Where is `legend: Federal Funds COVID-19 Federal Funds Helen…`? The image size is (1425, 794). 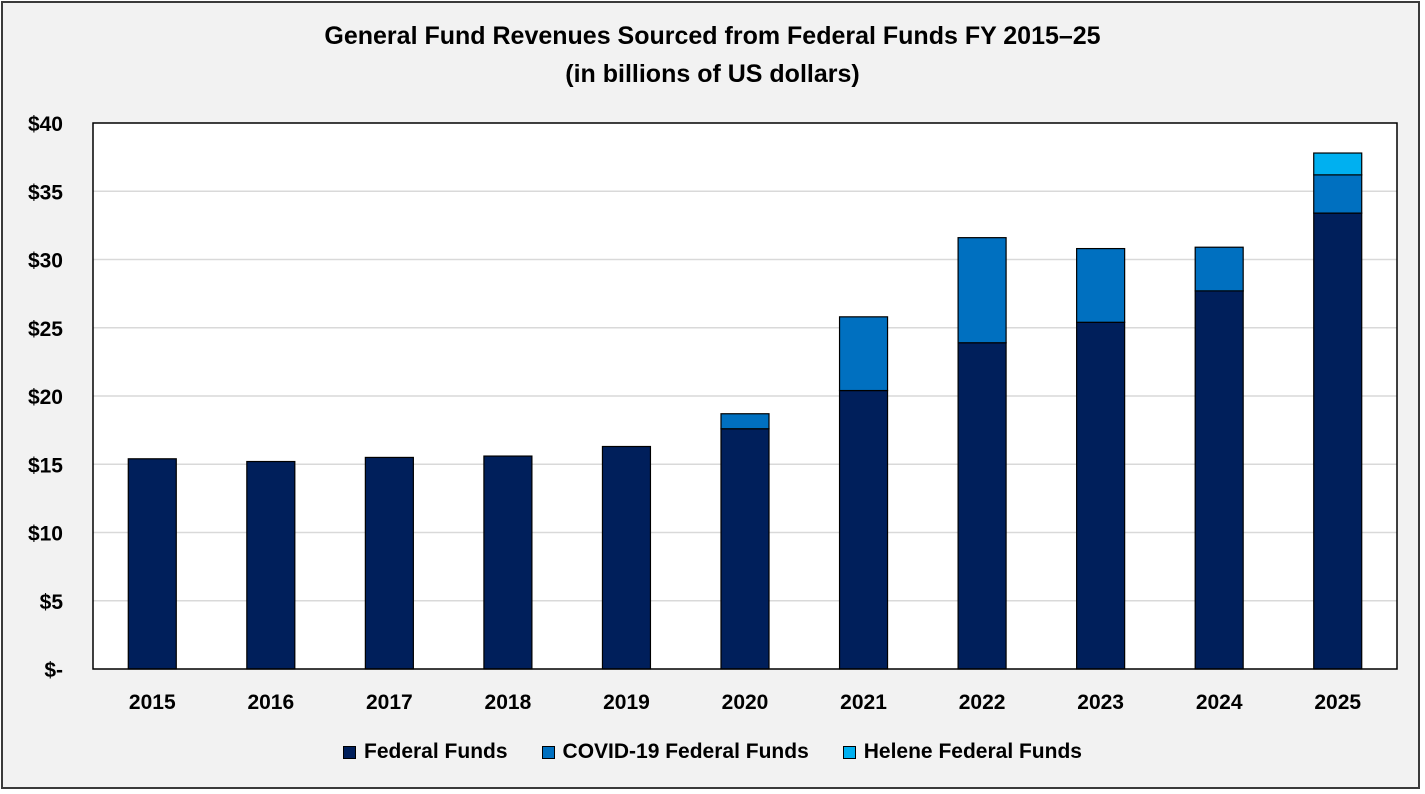 legend: Federal Funds COVID-19 Federal Funds Helen… is located at coordinates (712, 752).